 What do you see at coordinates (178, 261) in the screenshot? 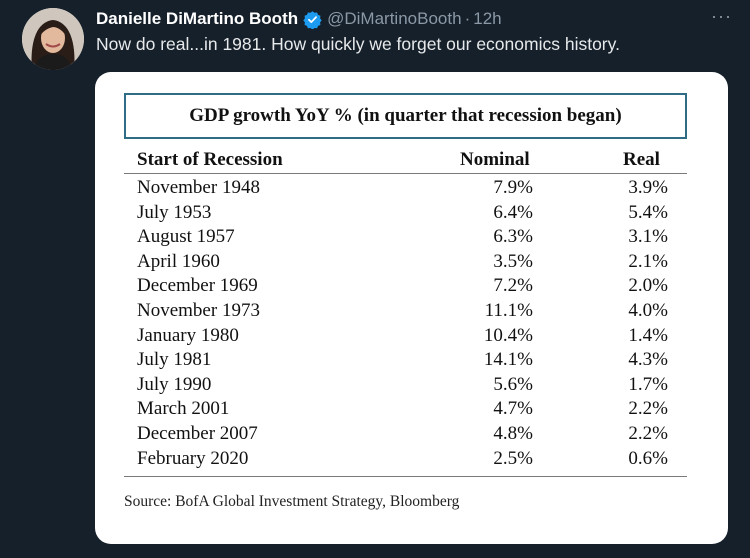
I see `cell-start: April 1960` at bounding box center [178, 261].